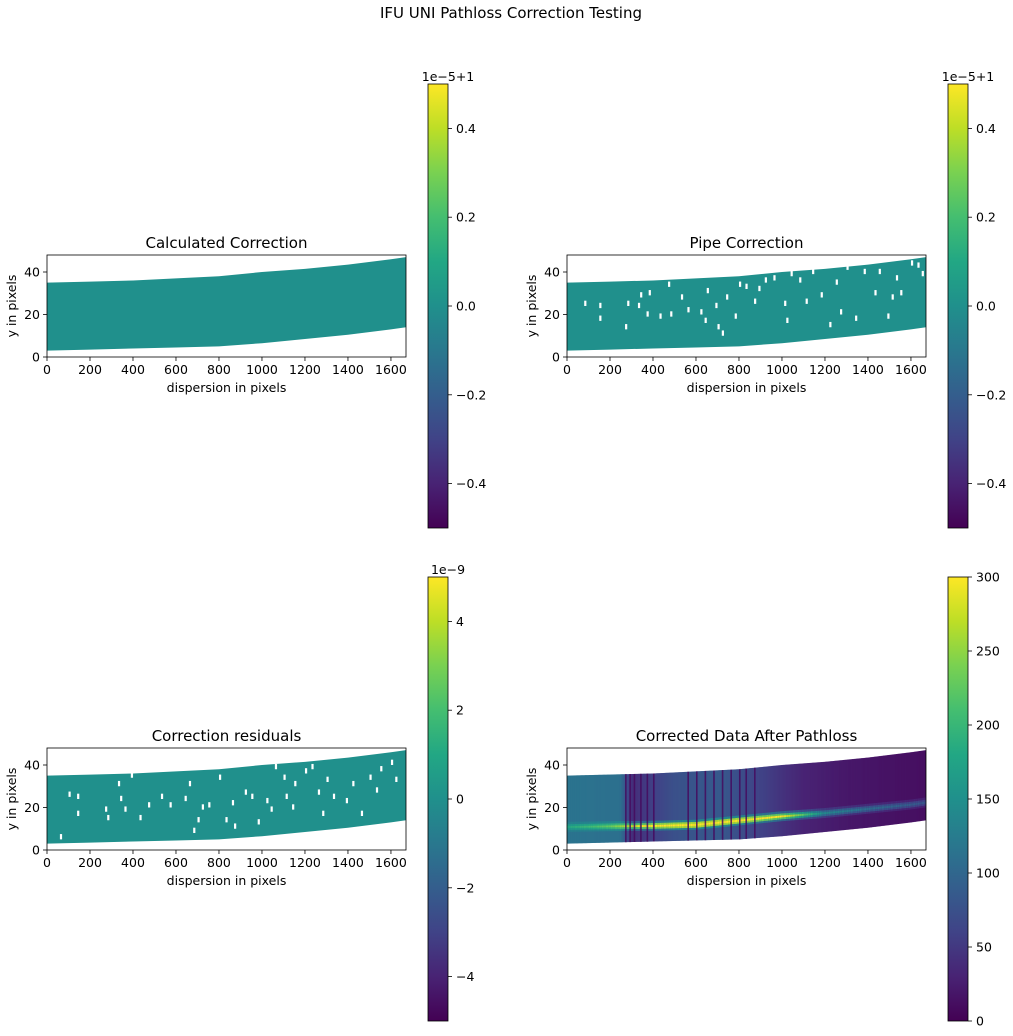 Image resolution: width=1013 pixels, height=1036 pixels. I want to click on y-tick-label: 20, so click(552, 807).